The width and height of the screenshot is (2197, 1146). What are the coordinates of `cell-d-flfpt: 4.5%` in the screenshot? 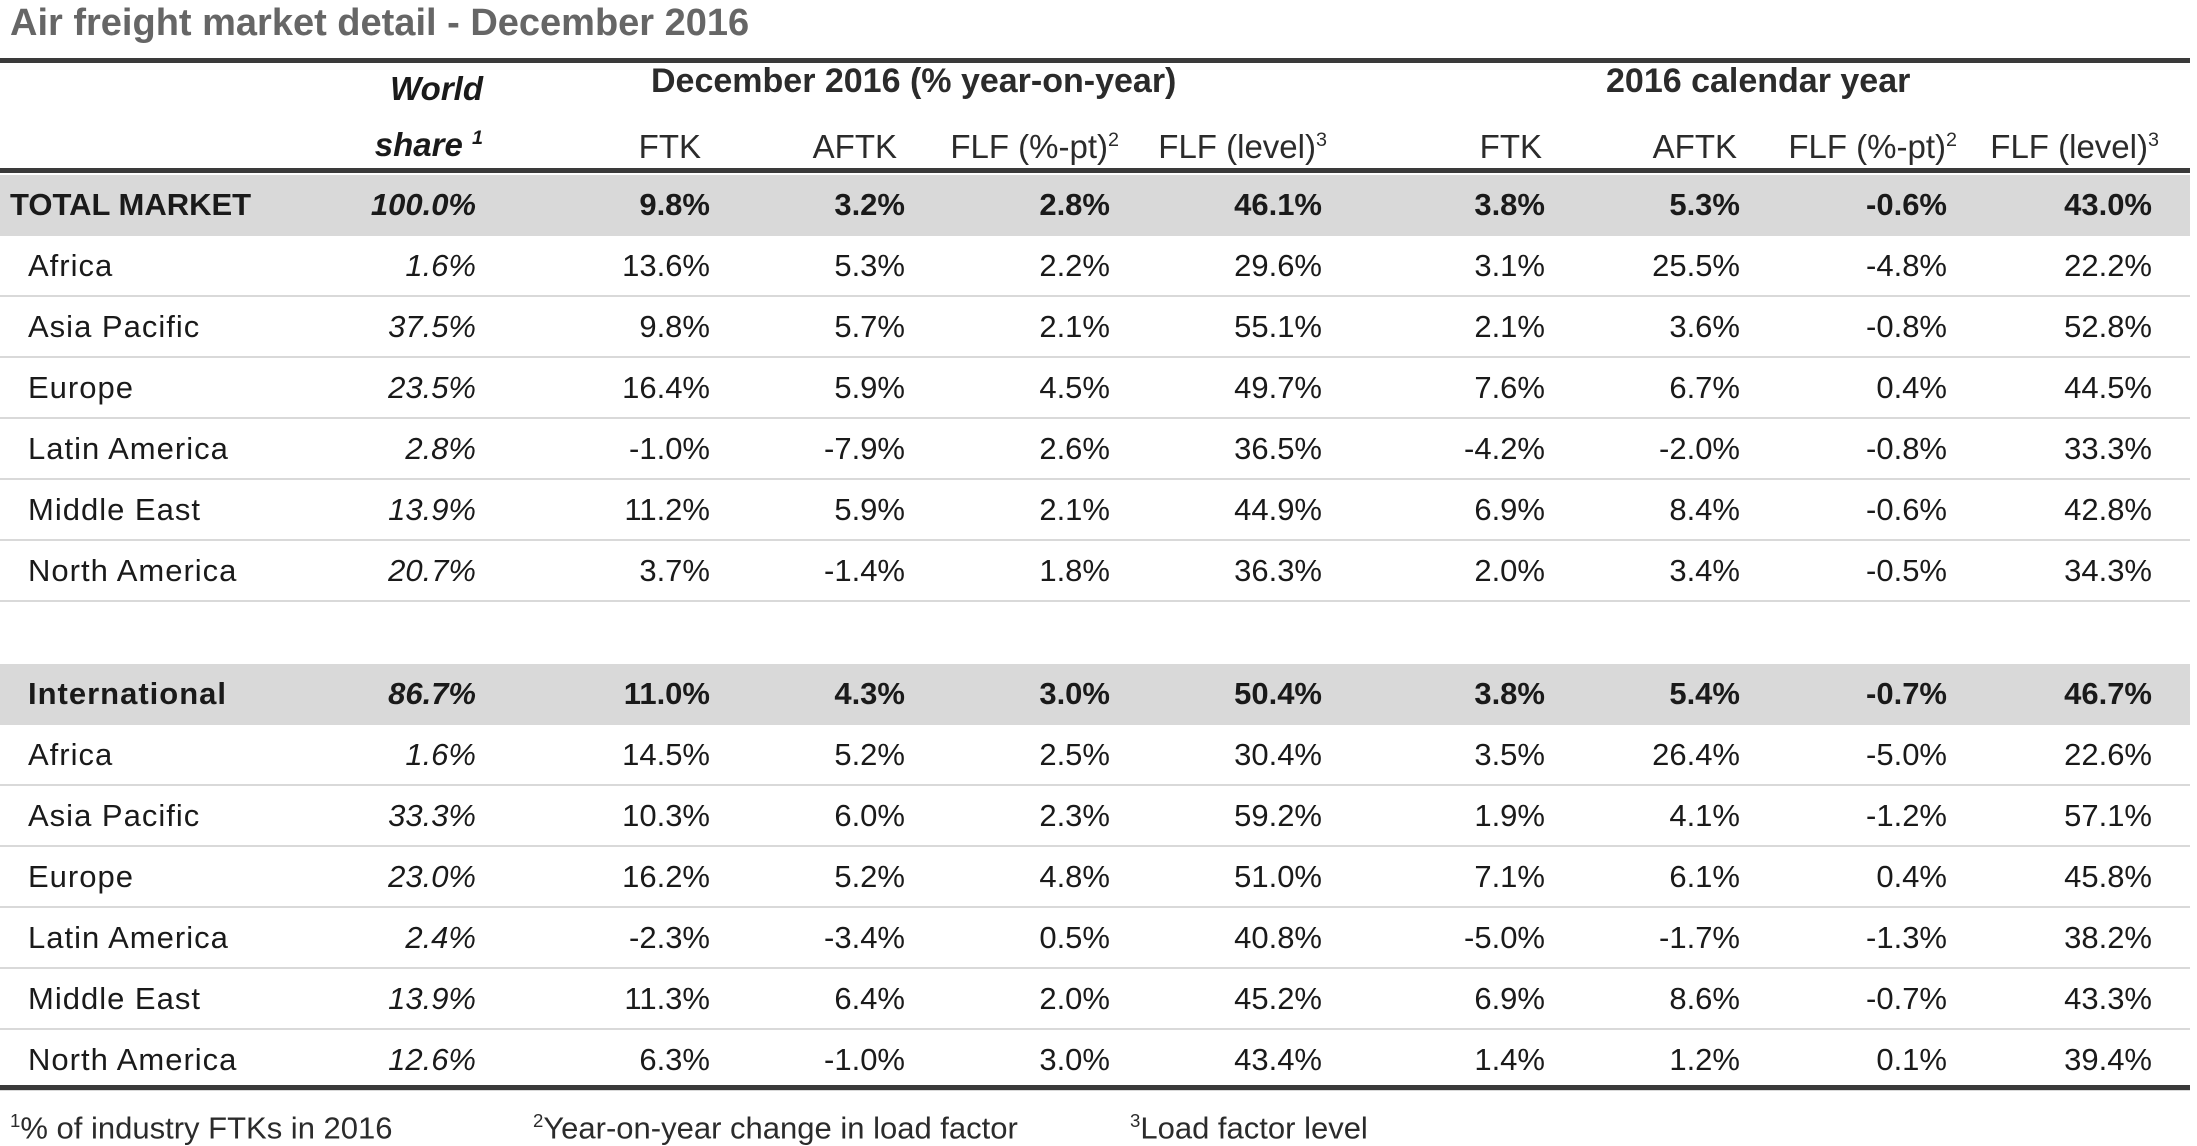 It's located at (1074, 387).